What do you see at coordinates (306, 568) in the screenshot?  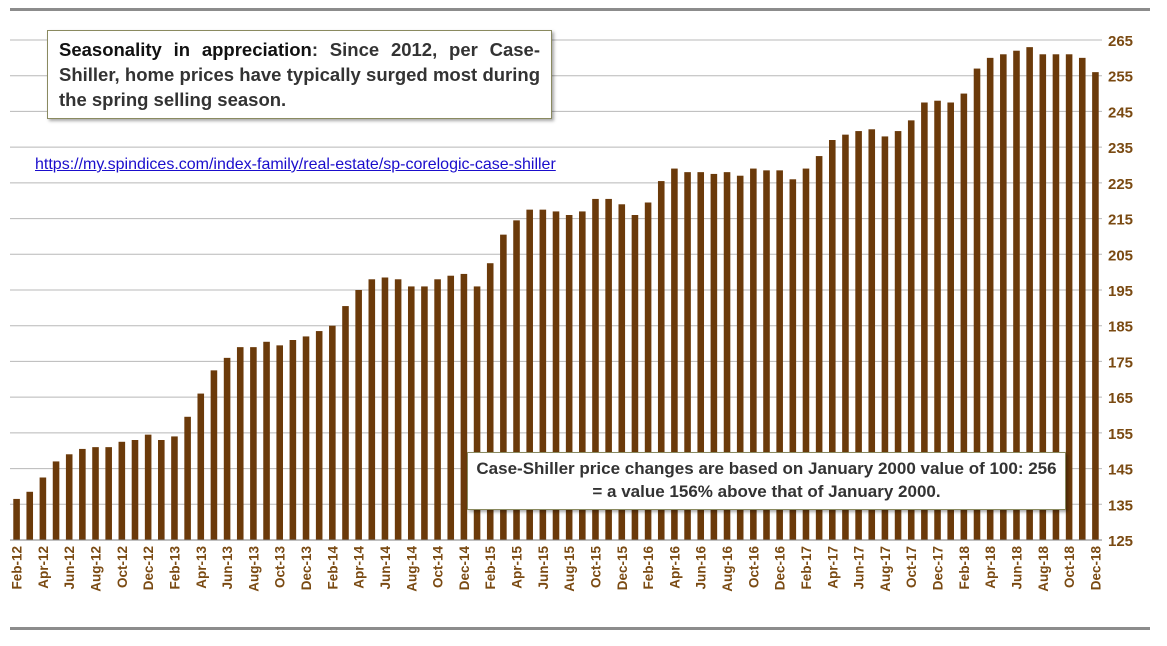 I see `x-tick-label: Dec-13` at bounding box center [306, 568].